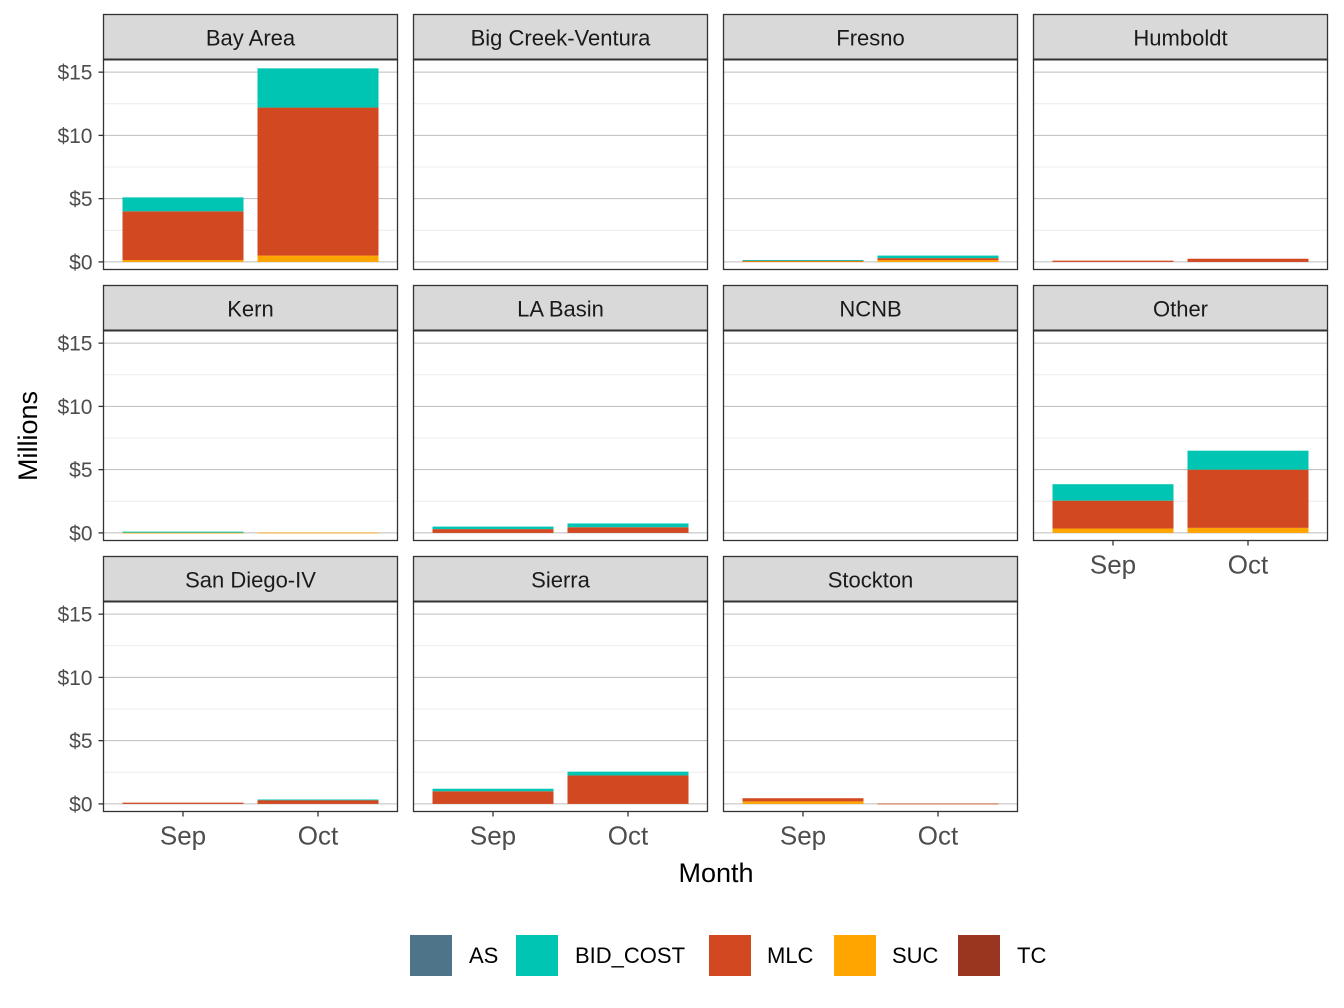  Describe the element at coordinates (318, 88) in the screenshot. I see `bar-bay-area-oct-bid-cost` at that location.